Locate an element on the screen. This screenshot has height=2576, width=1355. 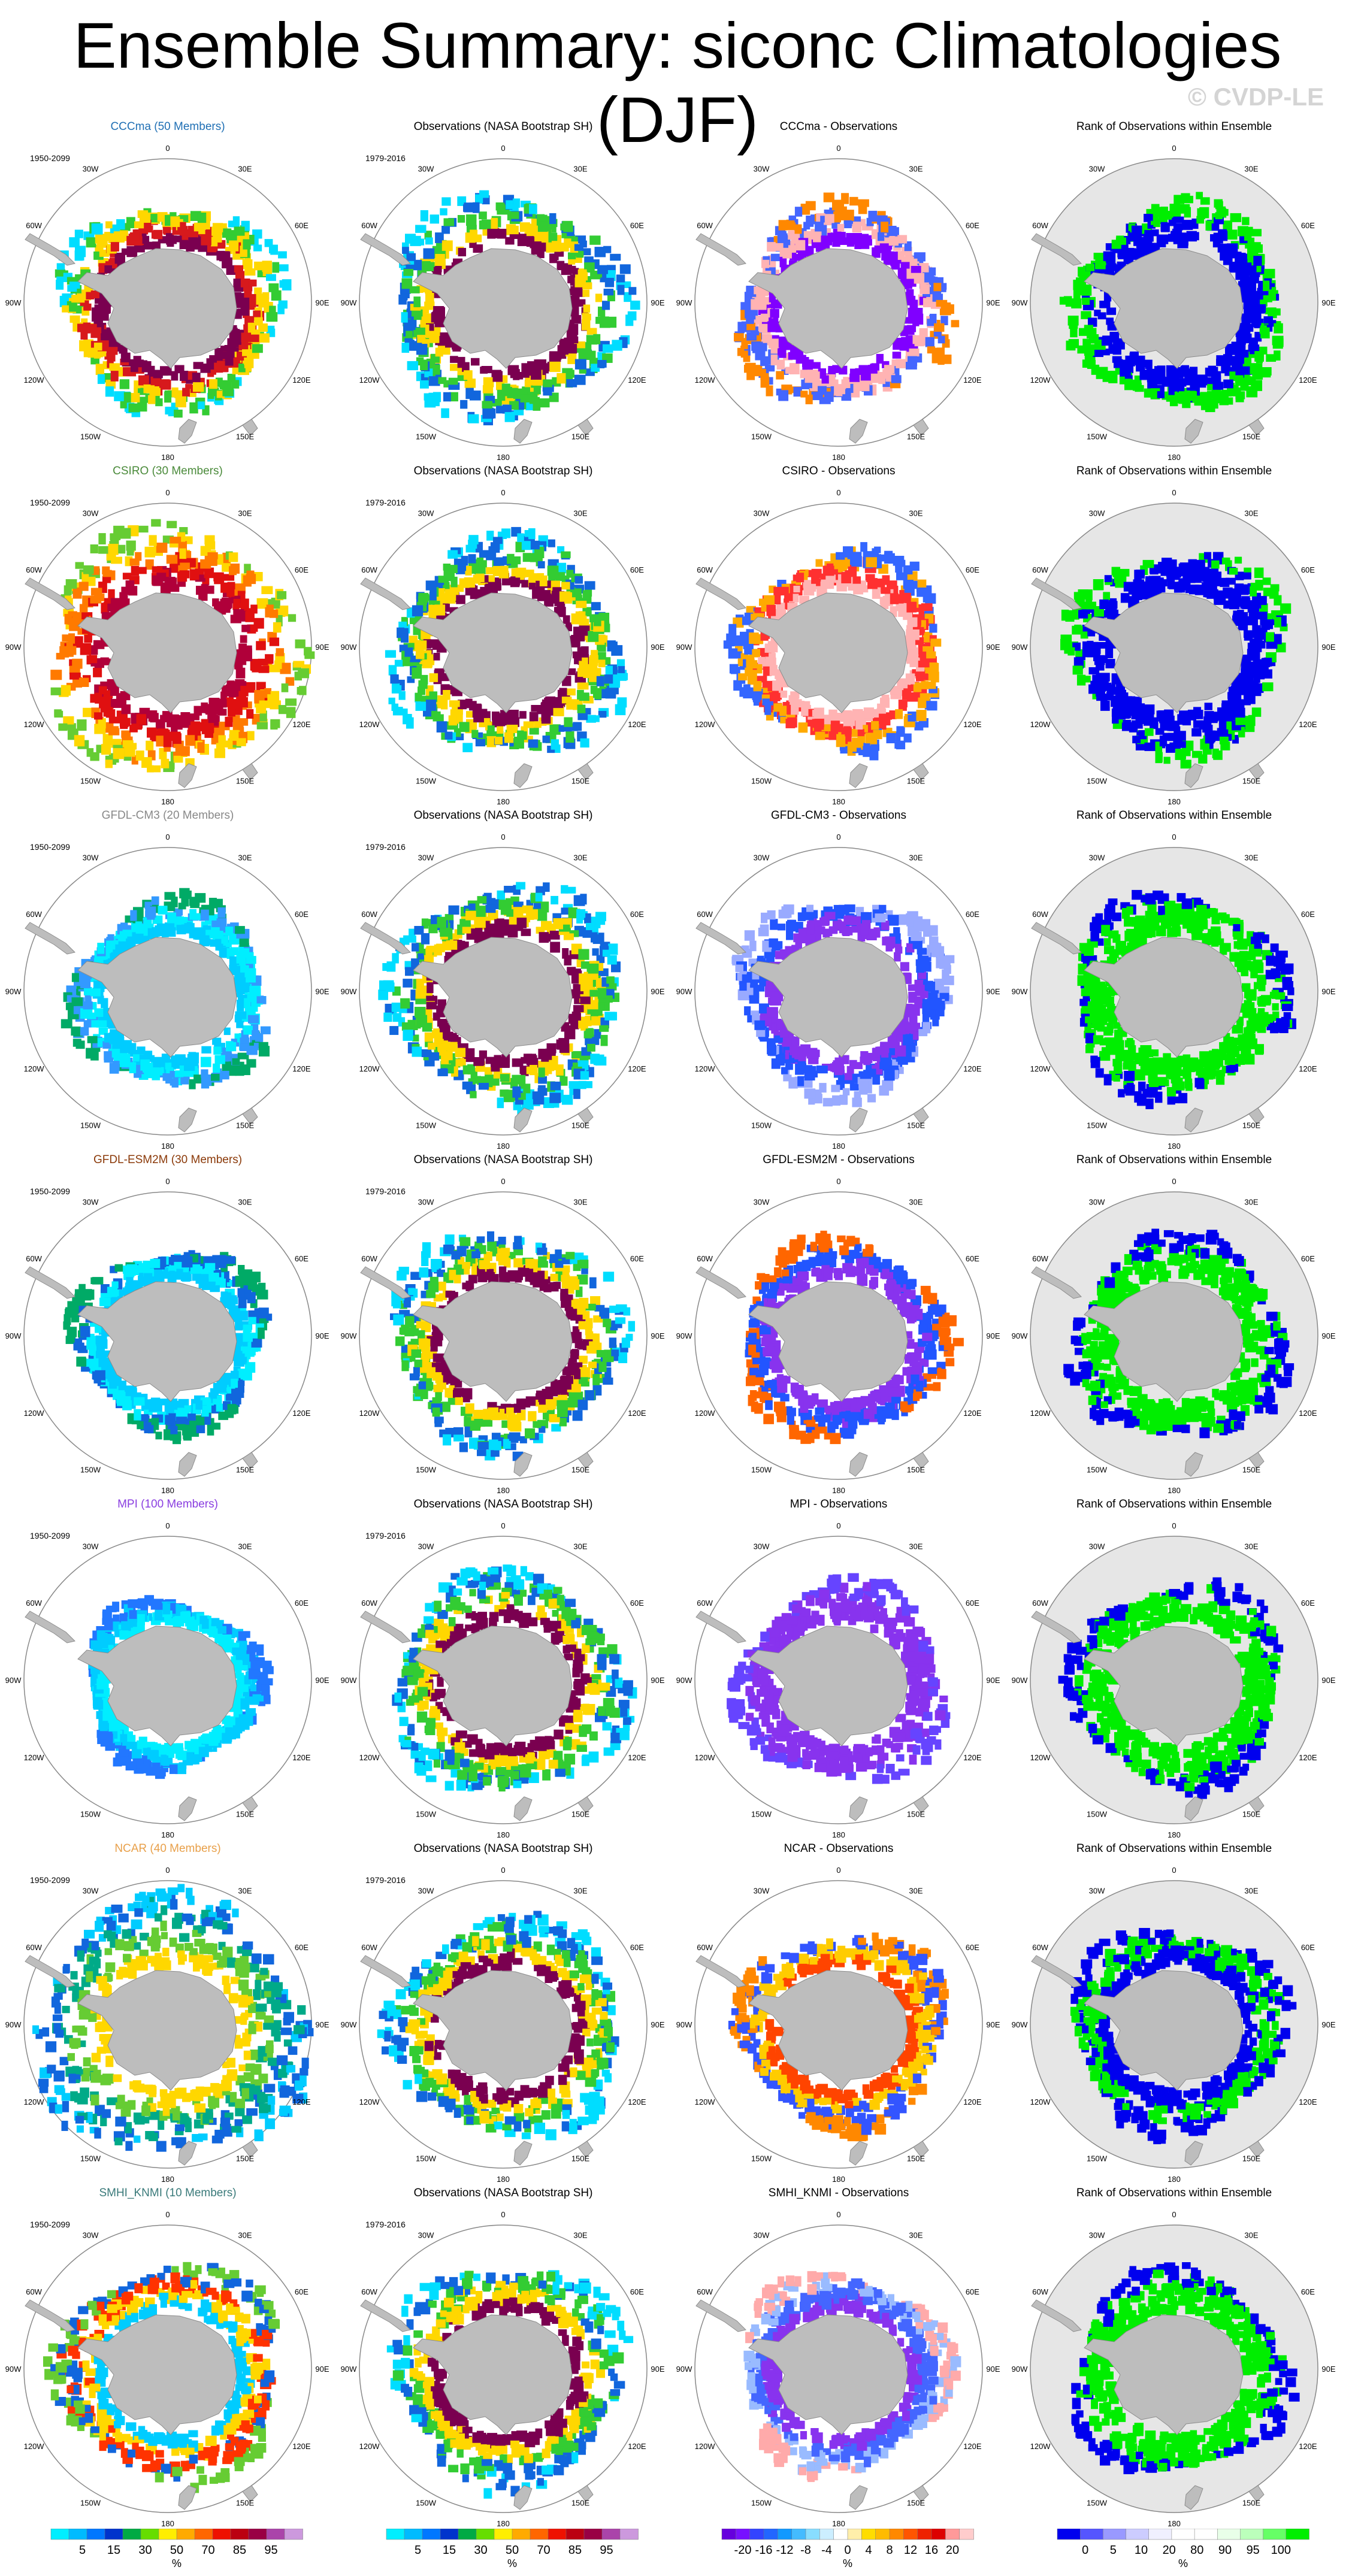
colorbar-tick-label: 85 is located at coordinates (575, 2550).